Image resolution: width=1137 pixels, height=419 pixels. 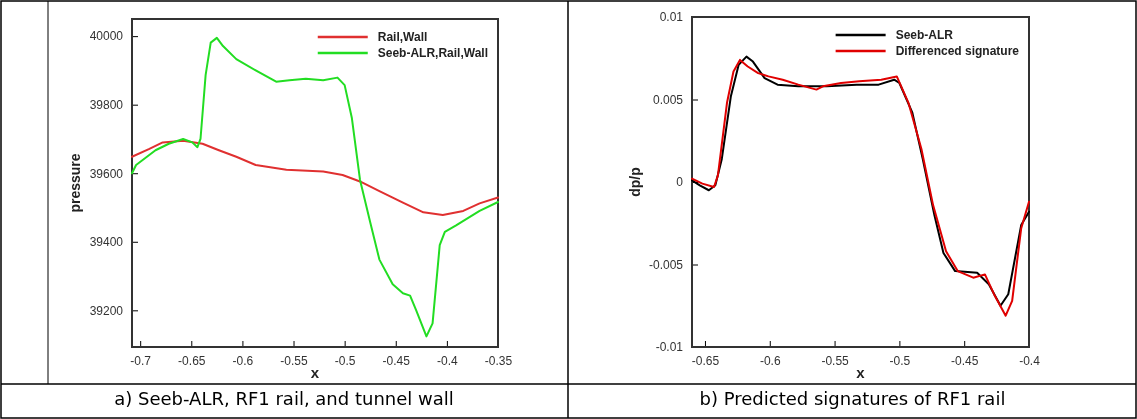 I want to click on text: b) Predicted signatures of RF1 rail, so click(x=852, y=398).